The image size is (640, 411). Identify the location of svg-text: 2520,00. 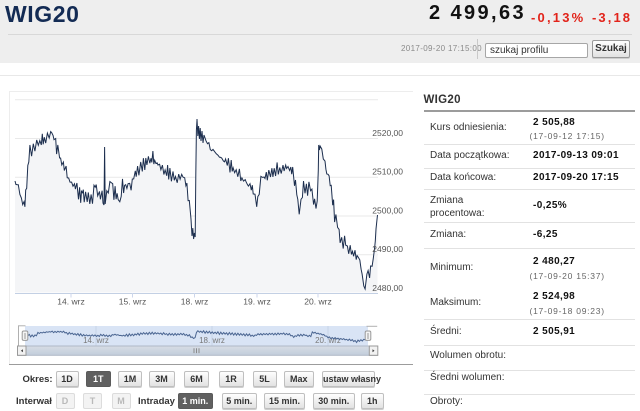
(387, 133).